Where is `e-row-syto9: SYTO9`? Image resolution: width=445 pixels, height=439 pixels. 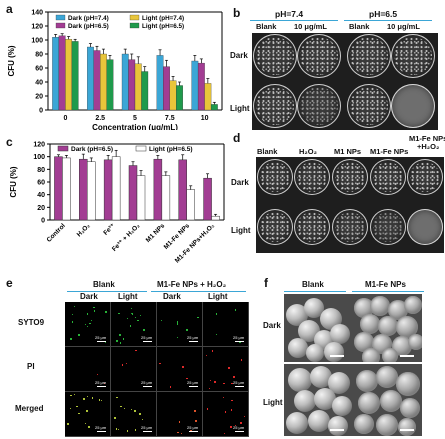
e-row-syto9: SYTO9 is located at coordinates (31, 322).